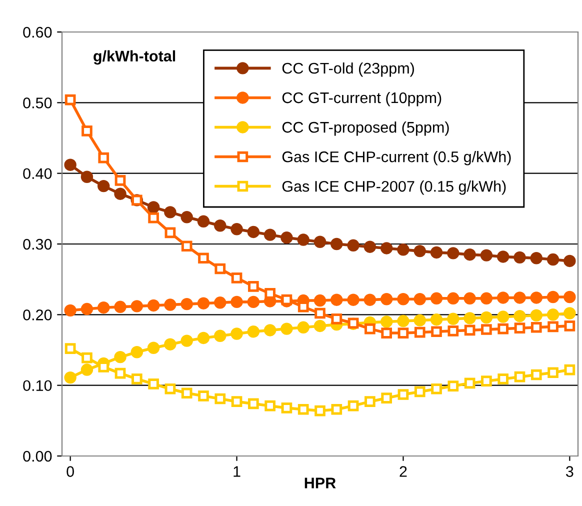  I want to click on y-tick-label: 0.50, so click(37, 103).